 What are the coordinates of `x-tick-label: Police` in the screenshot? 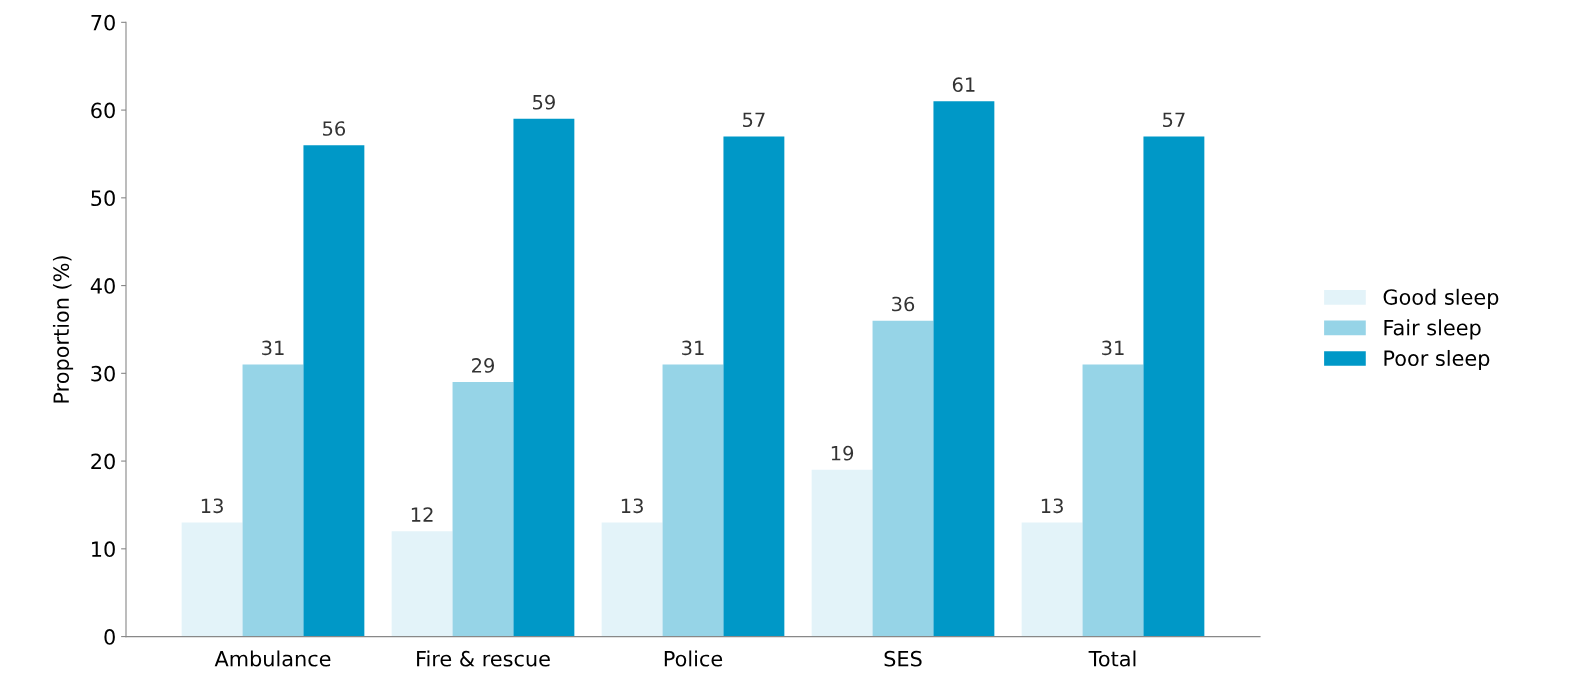 It's located at (693, 658).